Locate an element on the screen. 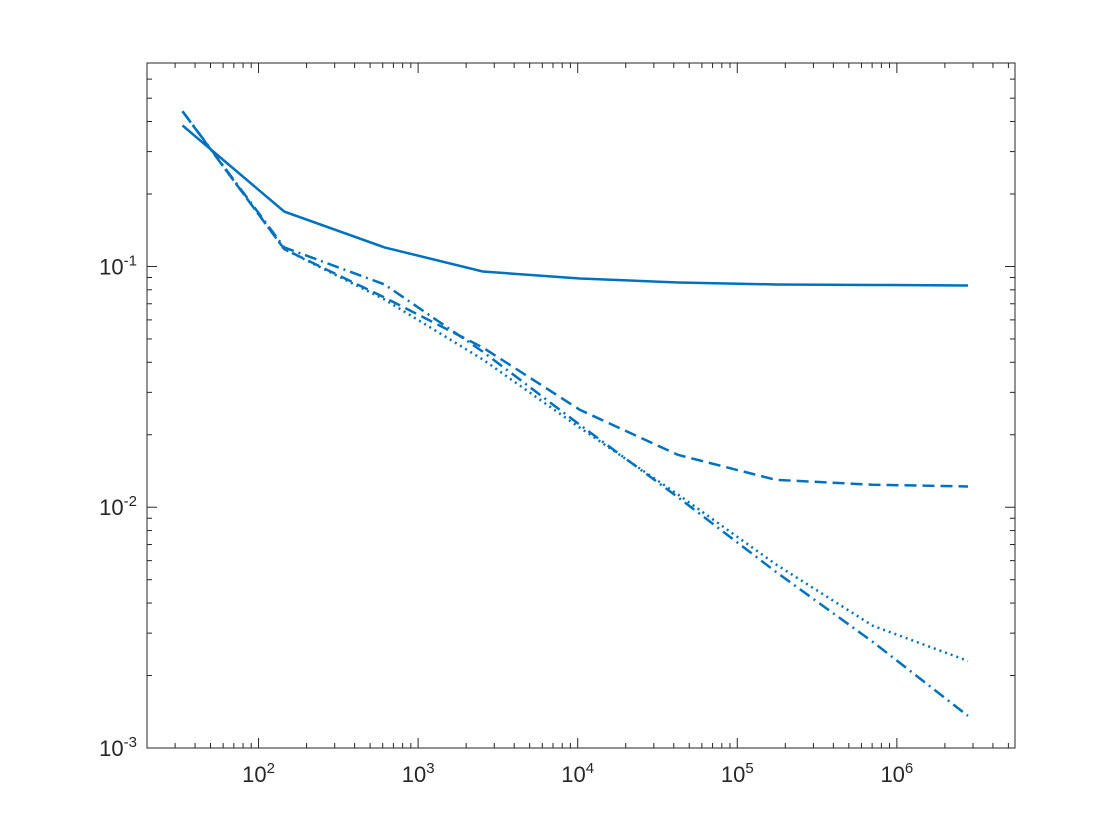  exponent: -1 is located at coordinates (130, 260).